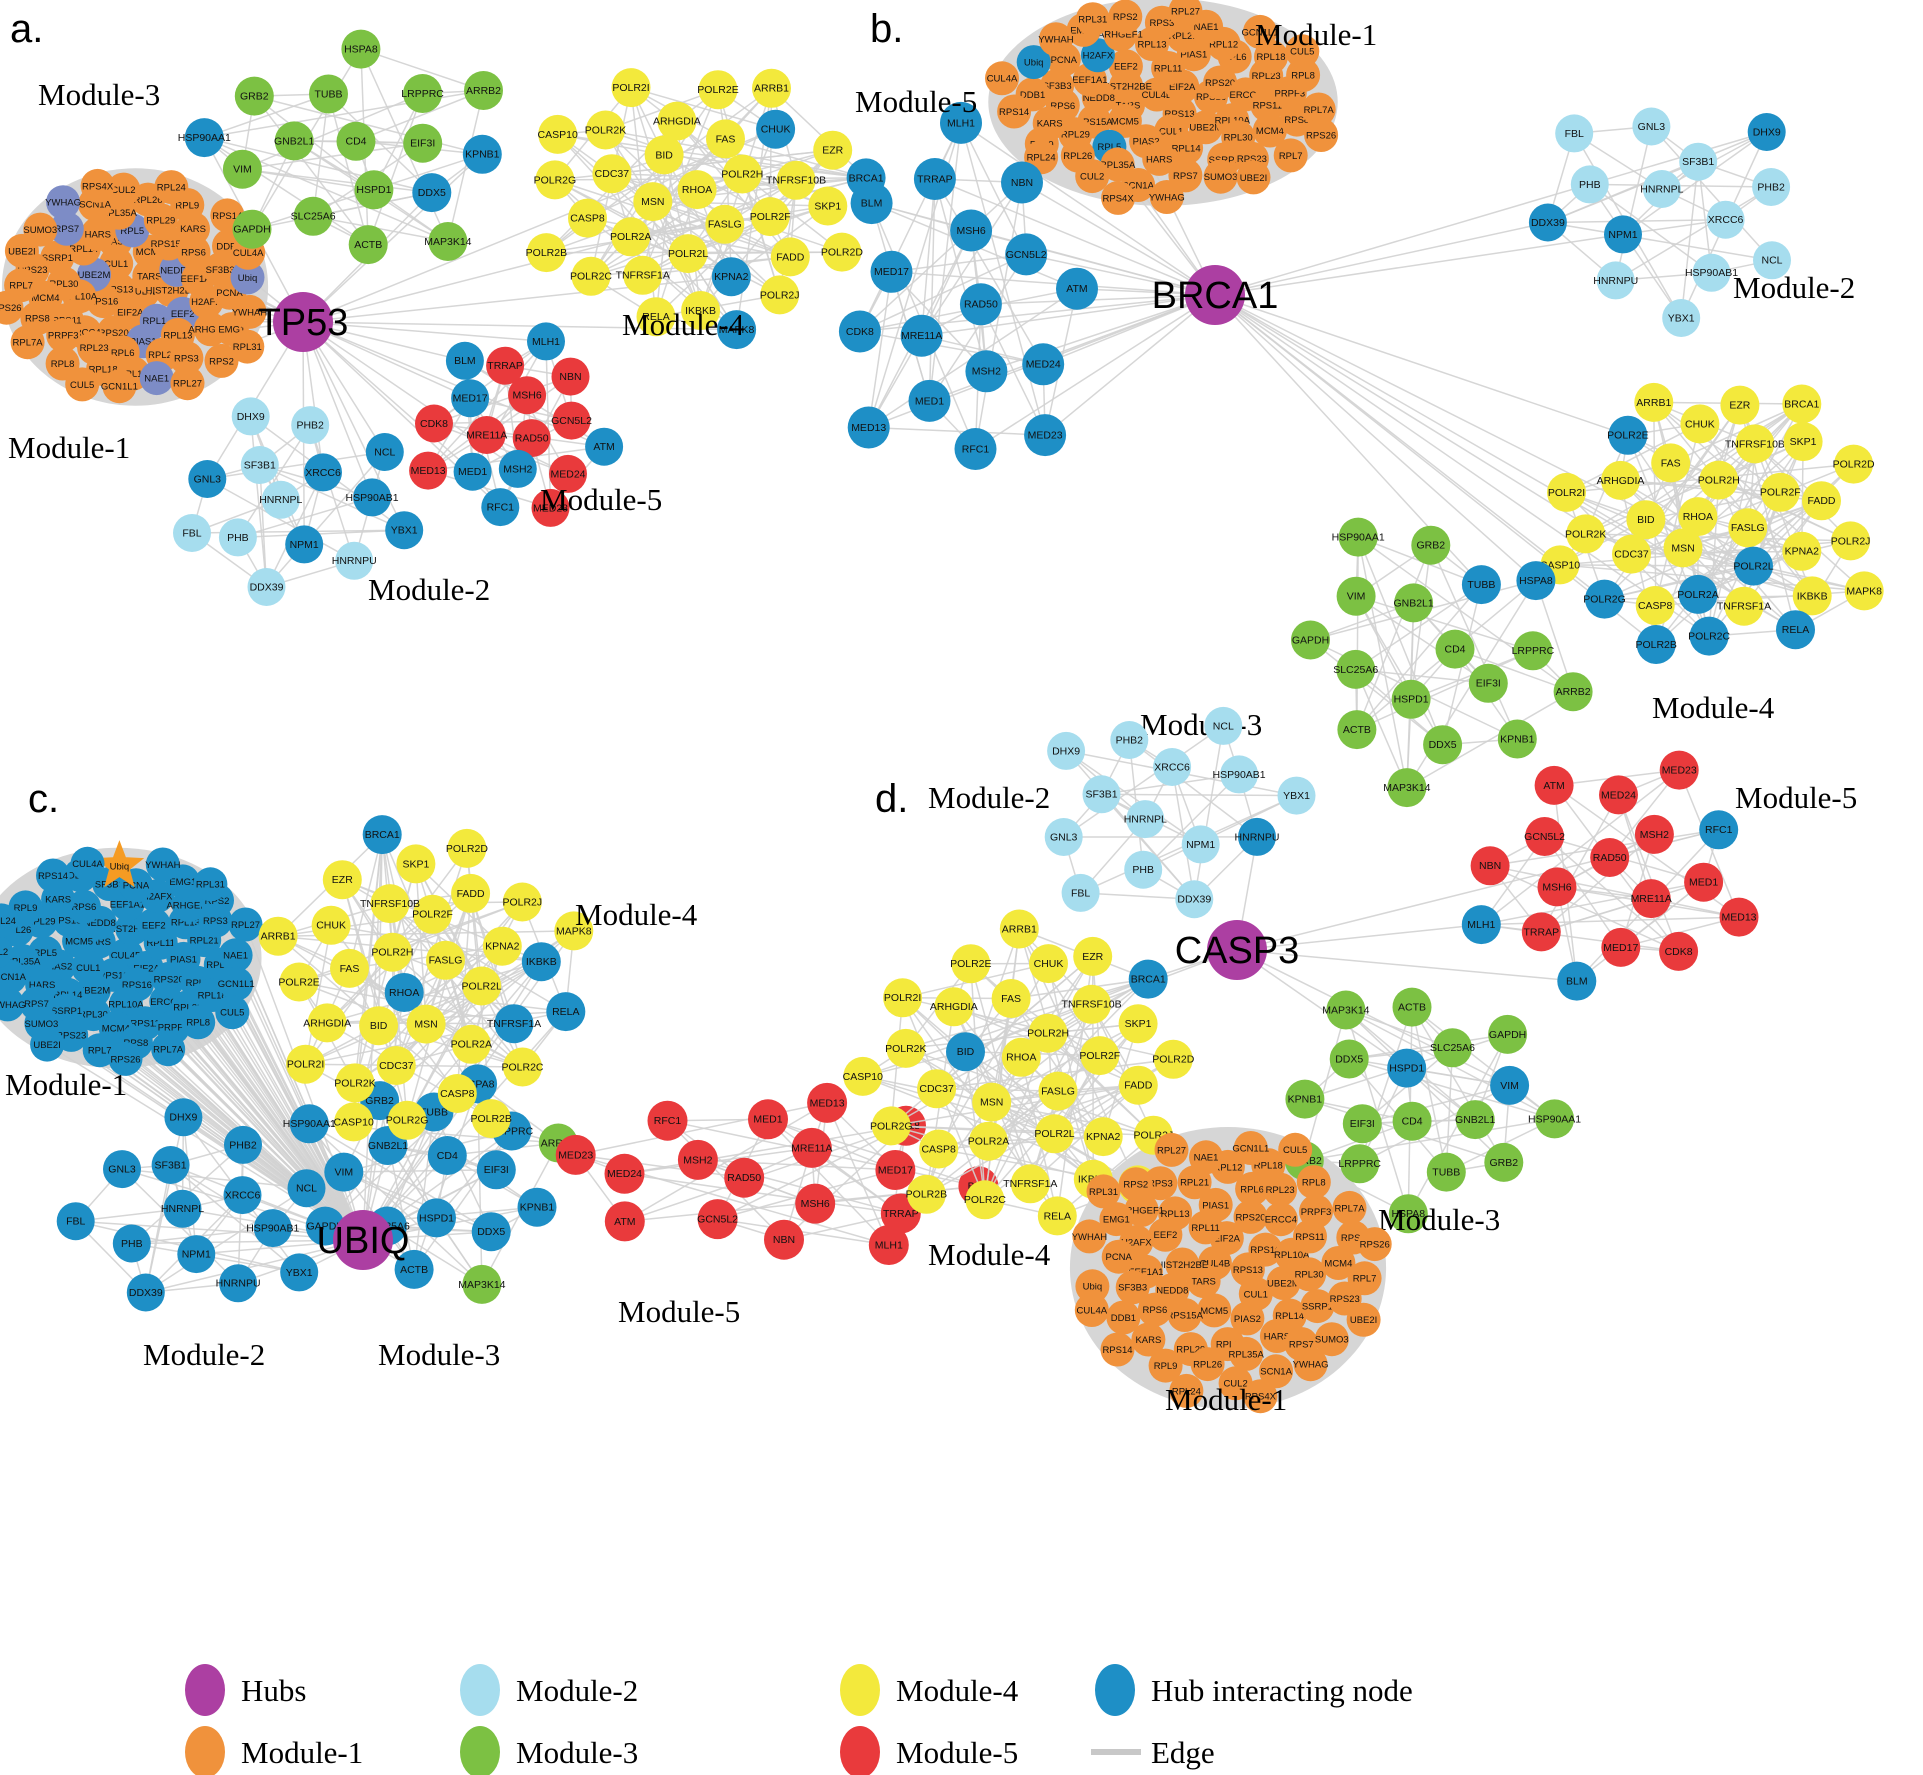 Image resolution: width=1923 pixels, height=1775 pixels. Describe the element at coordinates (1620, 480) in the screenshot. I see `node-ARHGDIA: ARHGDIA` at that location.